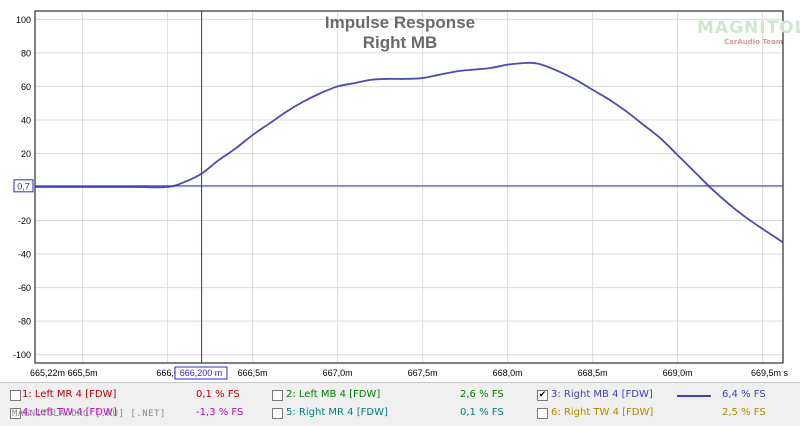 Image resolution: width=800 pixels, height=426 pixels. Describe the element at coordinates (744, 394) in the screenshot. I see `legend-value-3: 6,4 % FS` at that location.